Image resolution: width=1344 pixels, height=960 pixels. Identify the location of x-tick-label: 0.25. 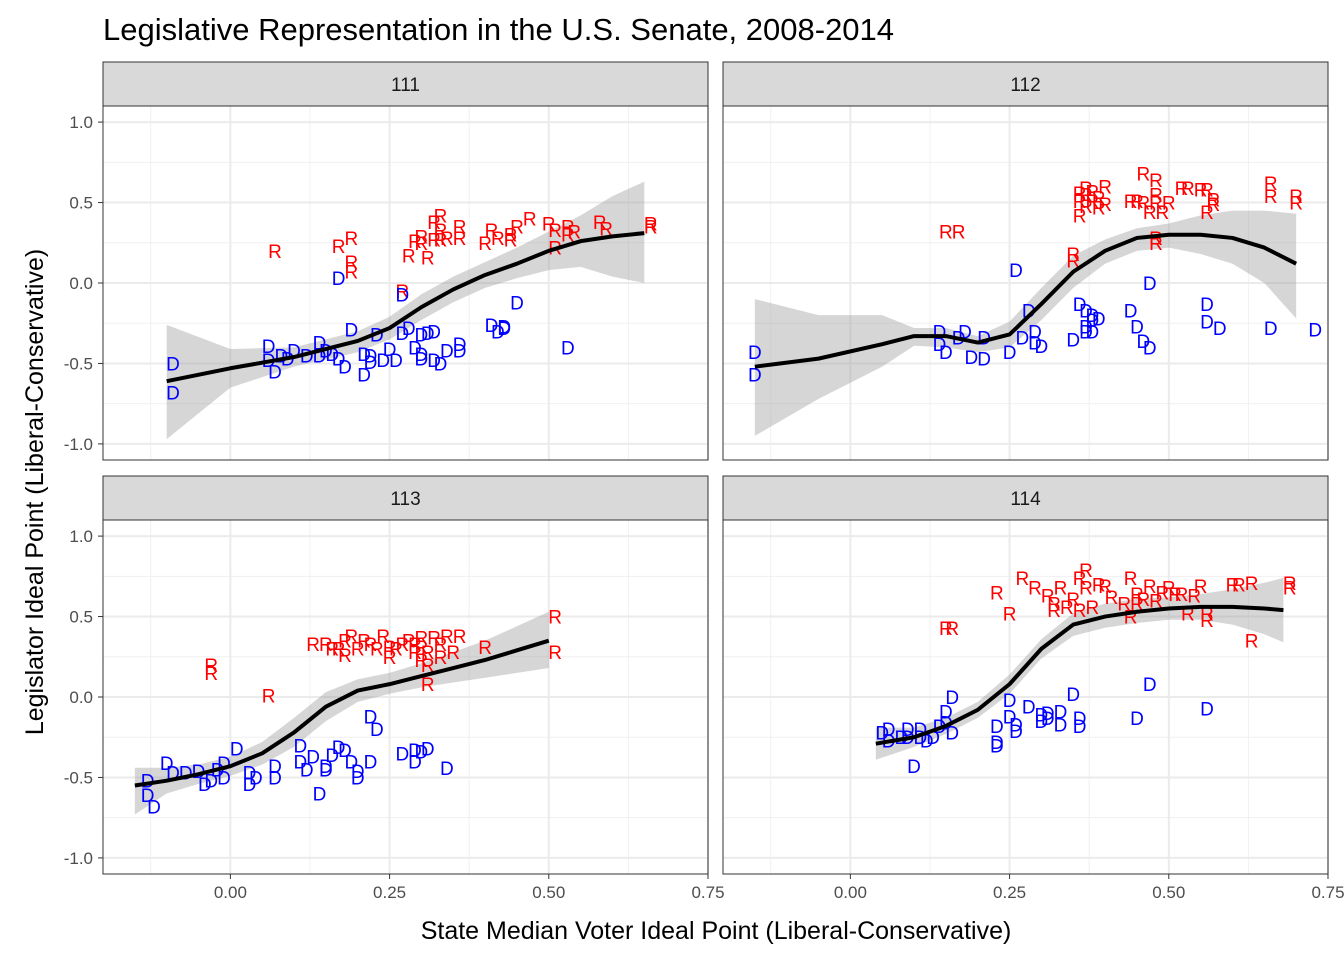
(389, 892).